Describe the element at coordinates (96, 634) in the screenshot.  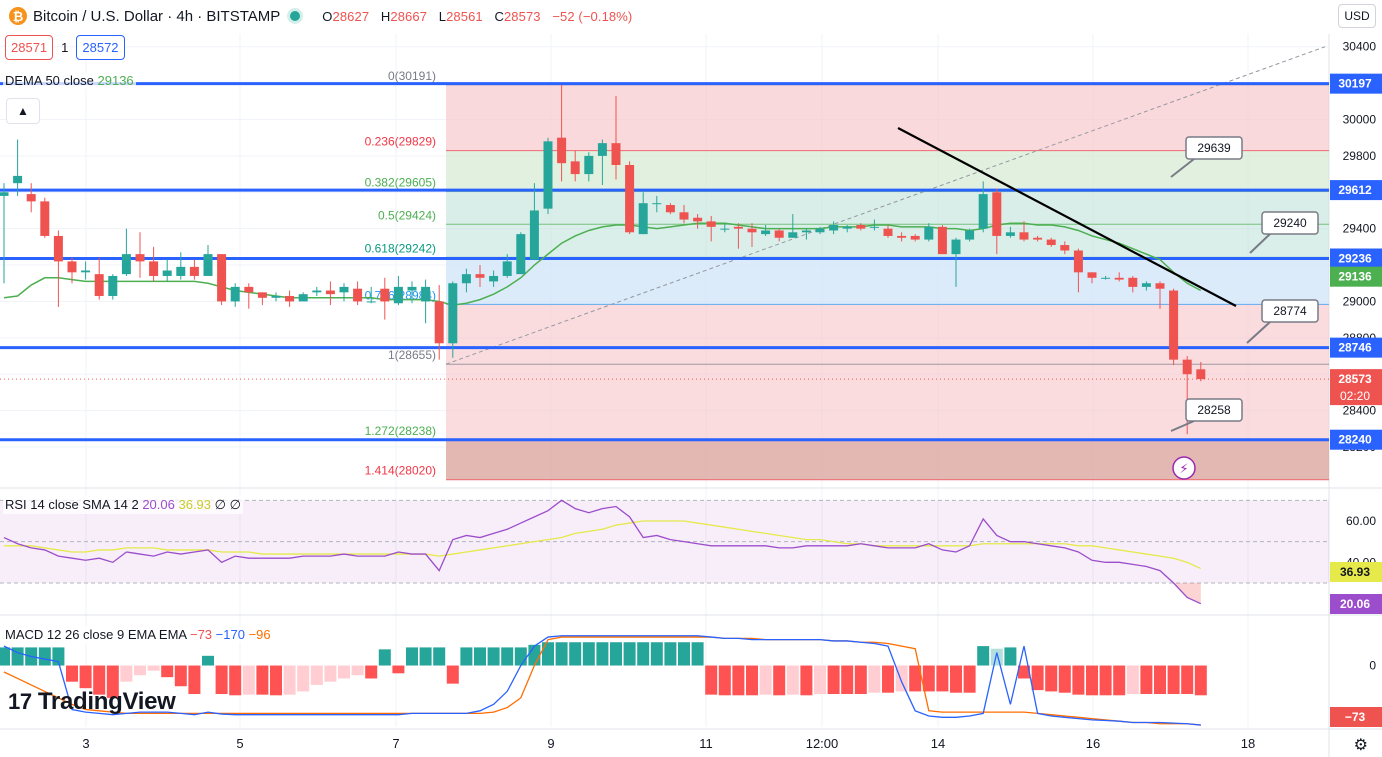
I see `macd-legend-label: MACD 12 26 close 9 EMA EMA` at that location.